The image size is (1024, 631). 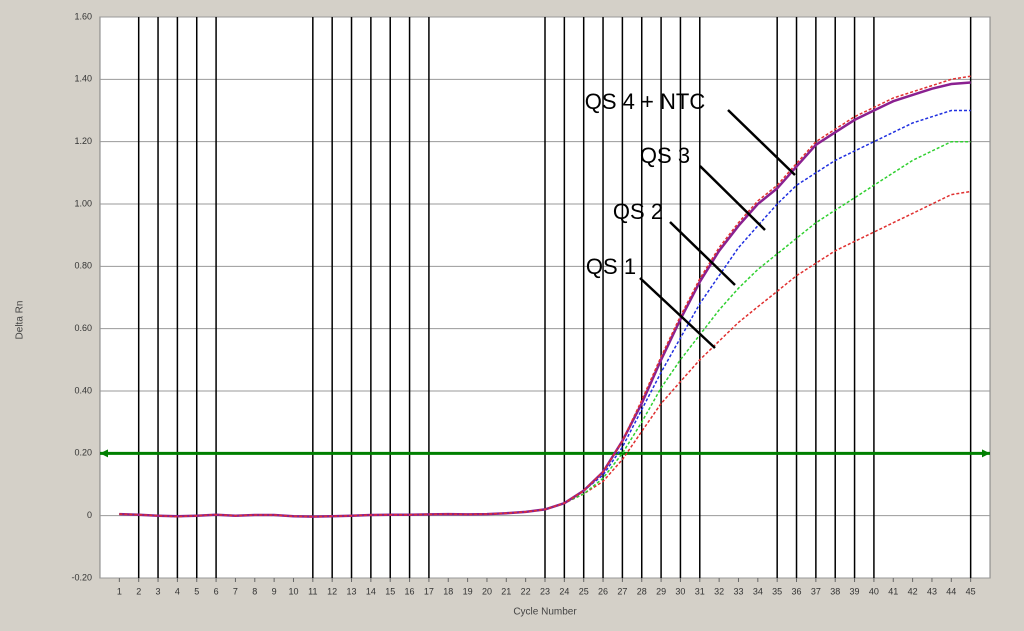 I want to click on y-tick-label: 1.60, so click(x=83, y=16).